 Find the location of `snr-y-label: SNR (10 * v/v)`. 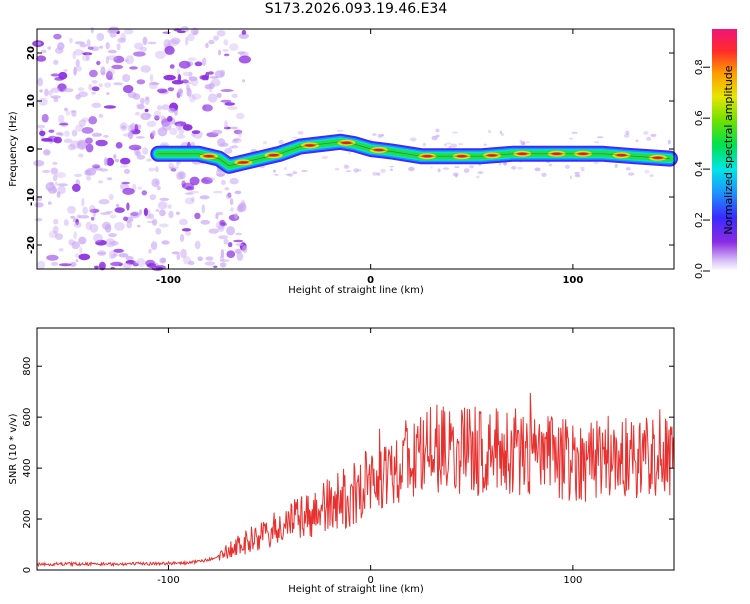

snr-y-label: SNR (10 * v/v) is located at coordinates (13, 448).